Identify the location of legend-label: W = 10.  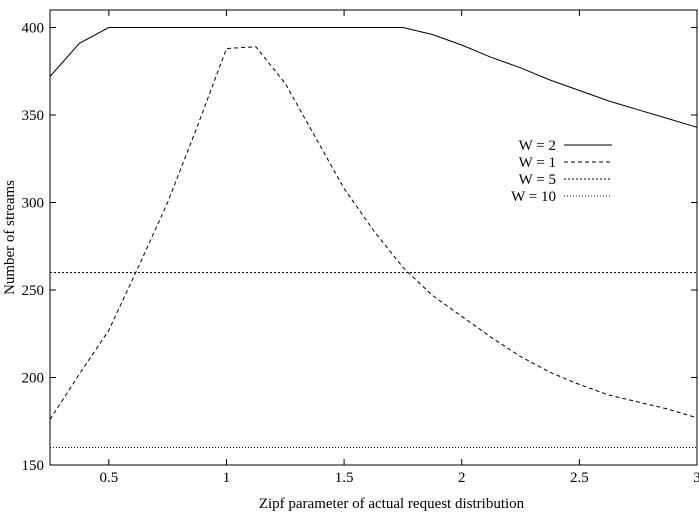
(533, 197).